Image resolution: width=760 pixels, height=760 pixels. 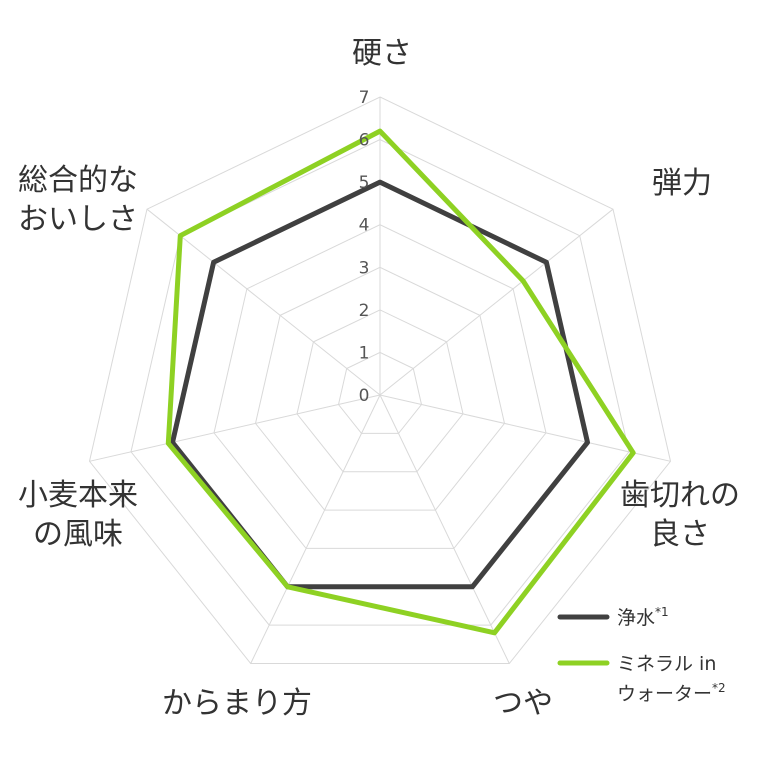 I want to click on legend-label: 浄水*1, so click(x=643, y=617).